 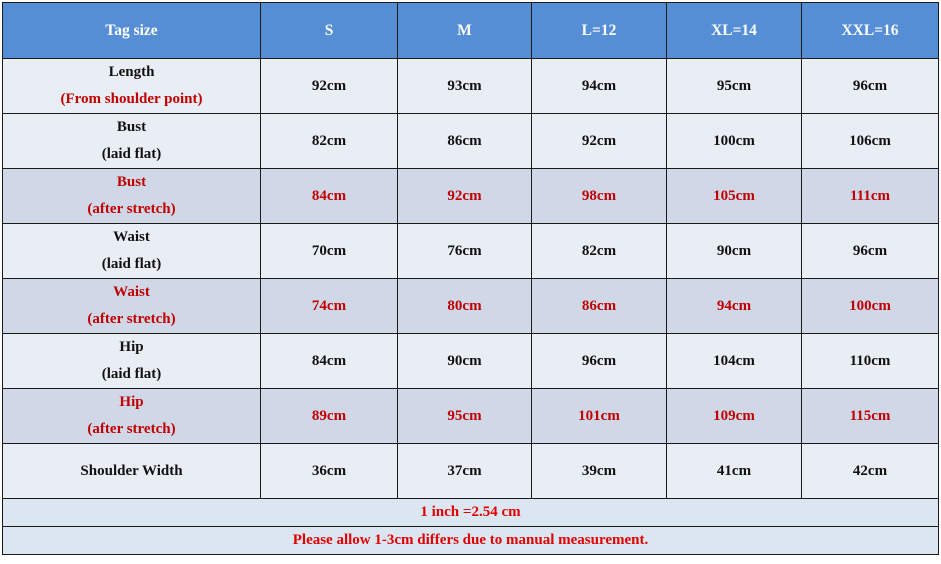 I want to click on header-size-s: S, so click(x=329, y=30).